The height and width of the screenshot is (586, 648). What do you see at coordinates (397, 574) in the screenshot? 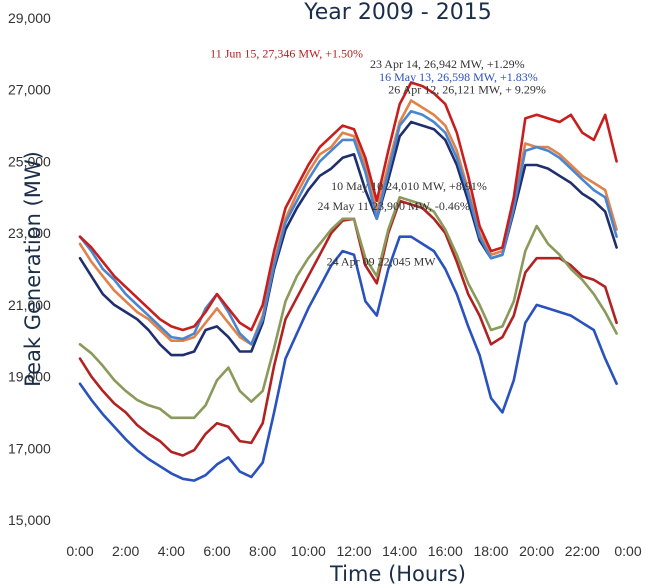
I see `x-axis-label: Time (Hours)` at bounding box center [397, 574].